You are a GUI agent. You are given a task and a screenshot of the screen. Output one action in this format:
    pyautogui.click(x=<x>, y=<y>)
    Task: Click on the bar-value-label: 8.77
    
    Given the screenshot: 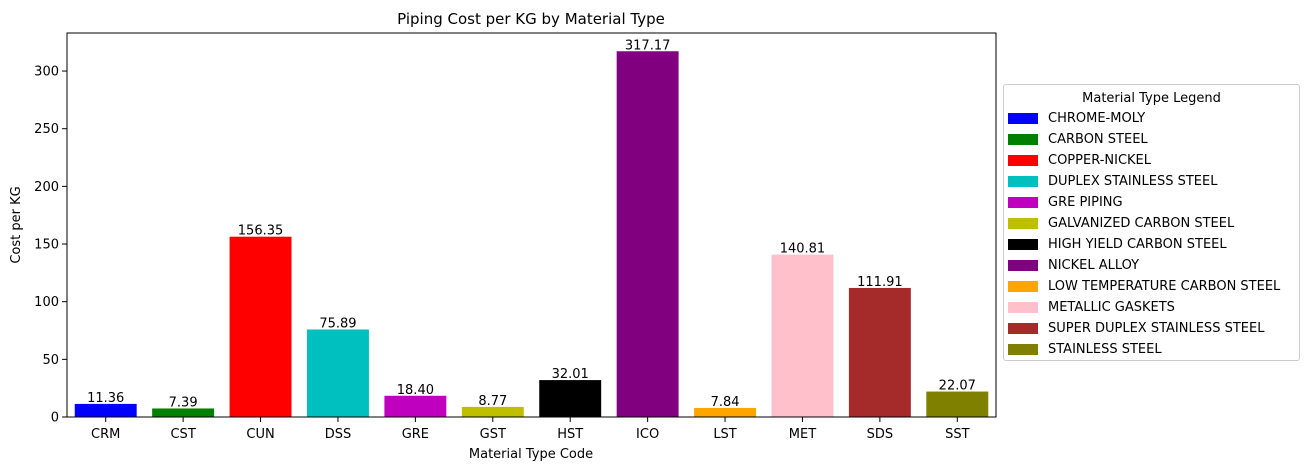 What is the action you would take?
    pyautogui.click(x=492, y=401)
    